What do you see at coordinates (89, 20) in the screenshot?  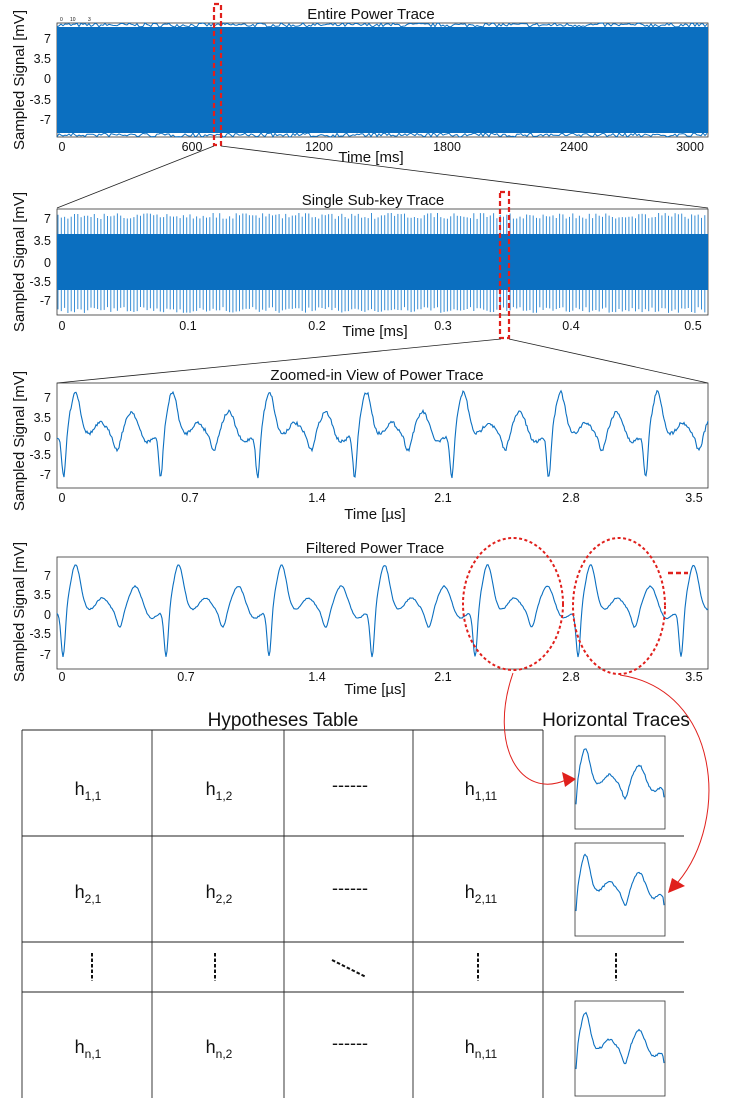 I see `corner-tick-2: 3` at bounding box center [89, 20].